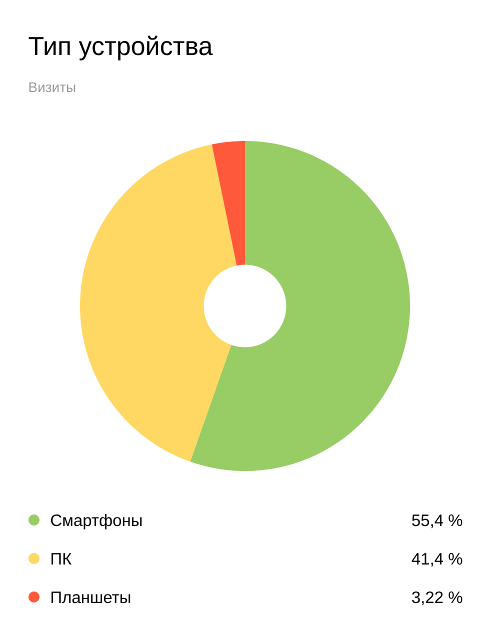 The width and height of the screenshot is (491, 636). I want to click on legend-label: Планшеты, so click(91, 598).